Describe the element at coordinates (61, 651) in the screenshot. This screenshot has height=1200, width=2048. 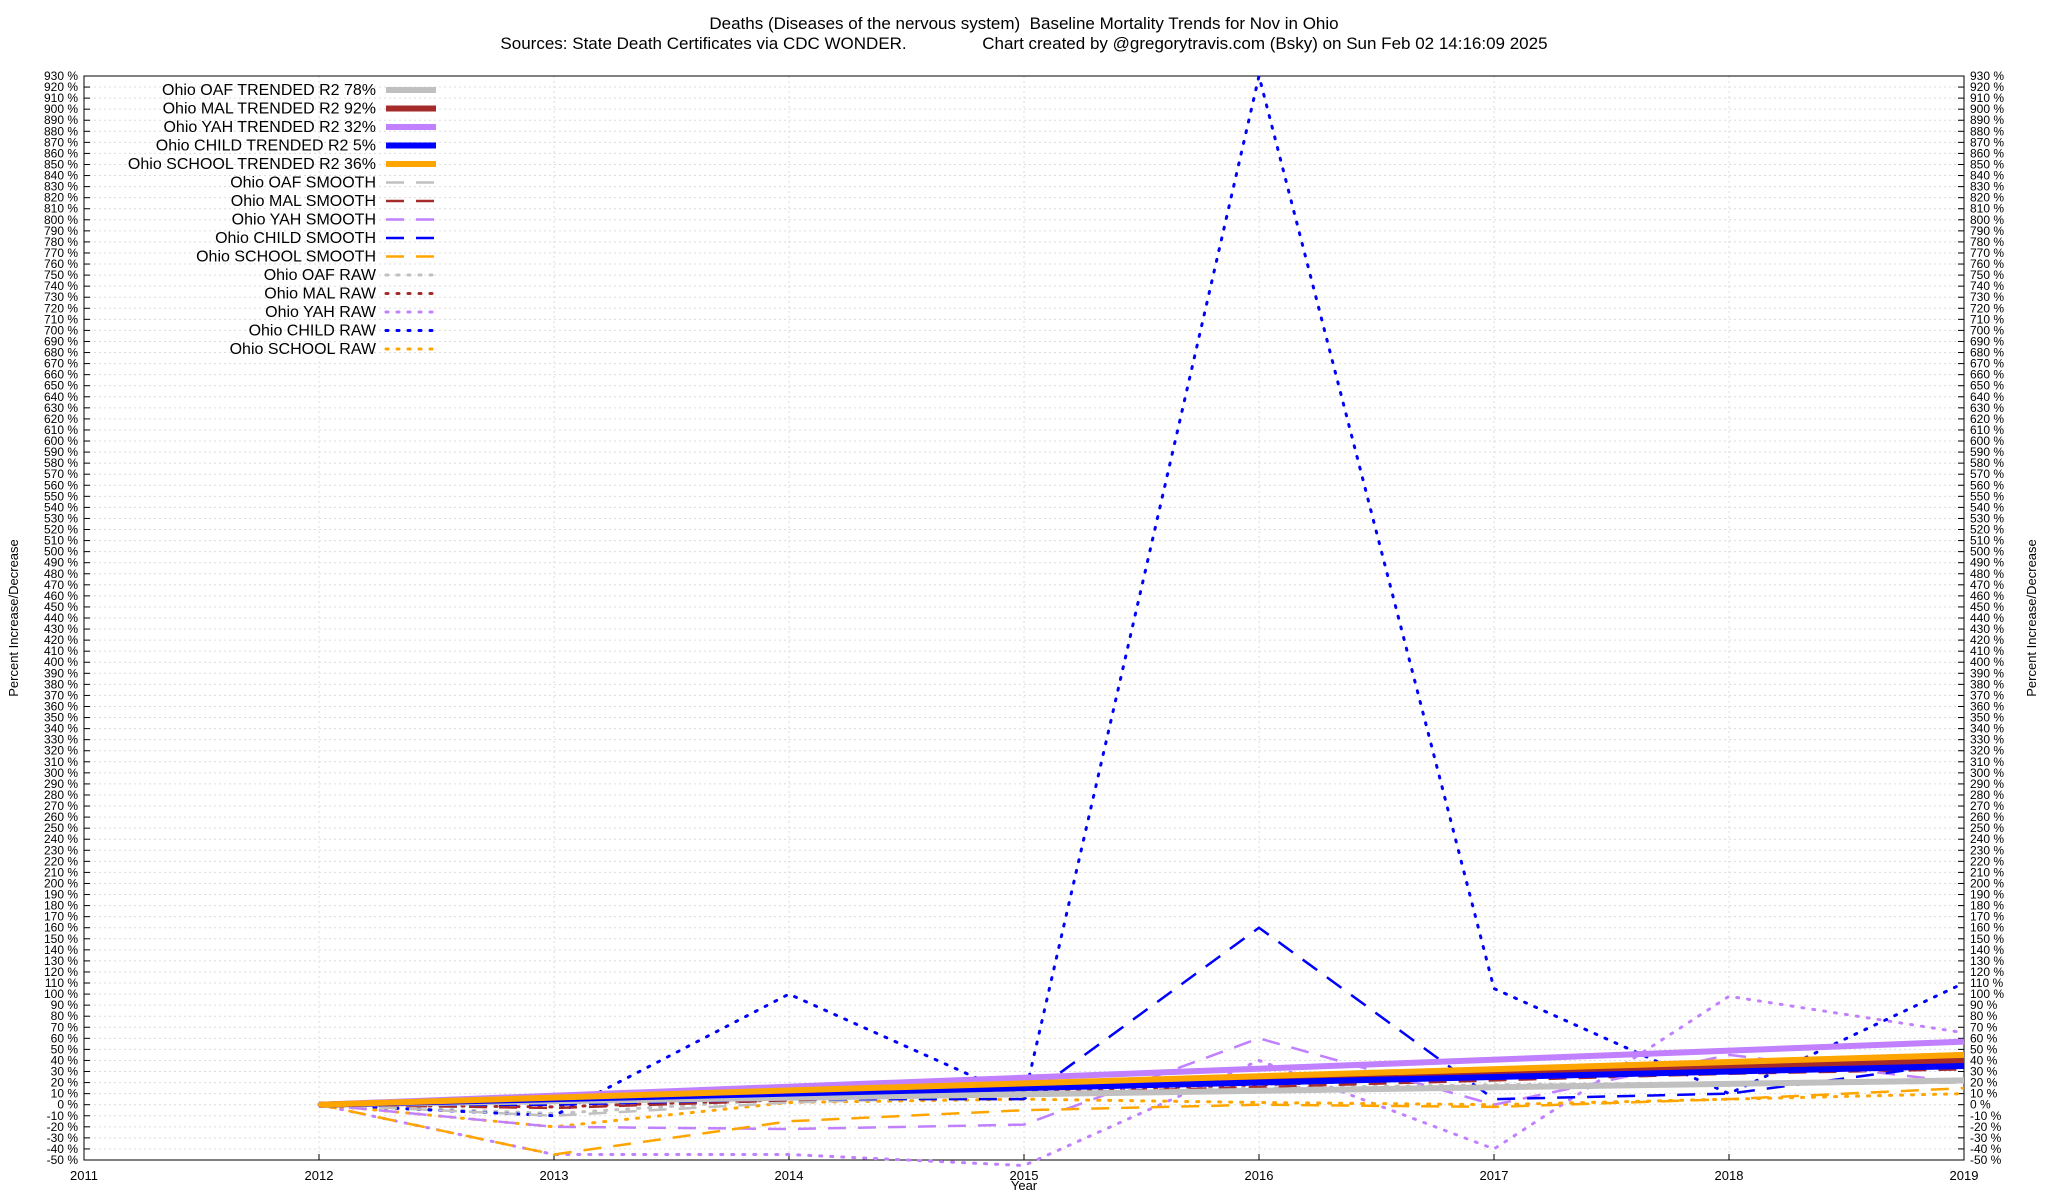
I see `y-tick-label-left: 410 %` at that location.